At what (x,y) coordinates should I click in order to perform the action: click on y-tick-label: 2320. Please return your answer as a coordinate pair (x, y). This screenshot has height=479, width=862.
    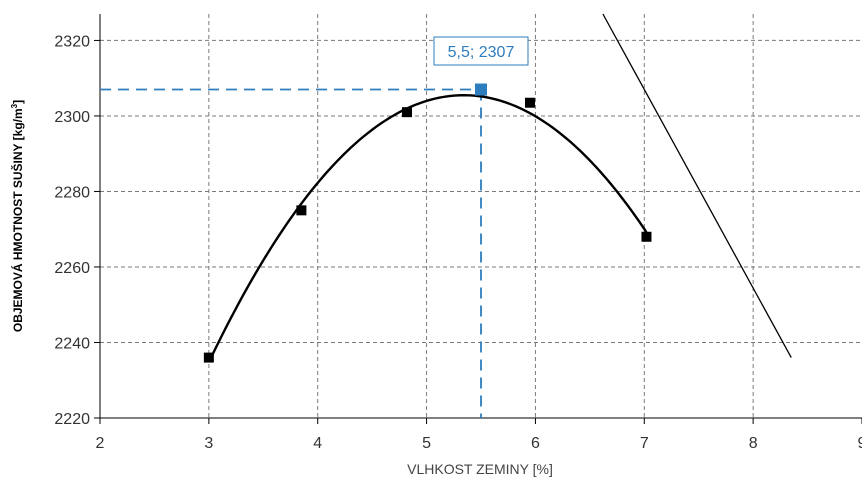
    Looking at the image, I should click on (72, 41).